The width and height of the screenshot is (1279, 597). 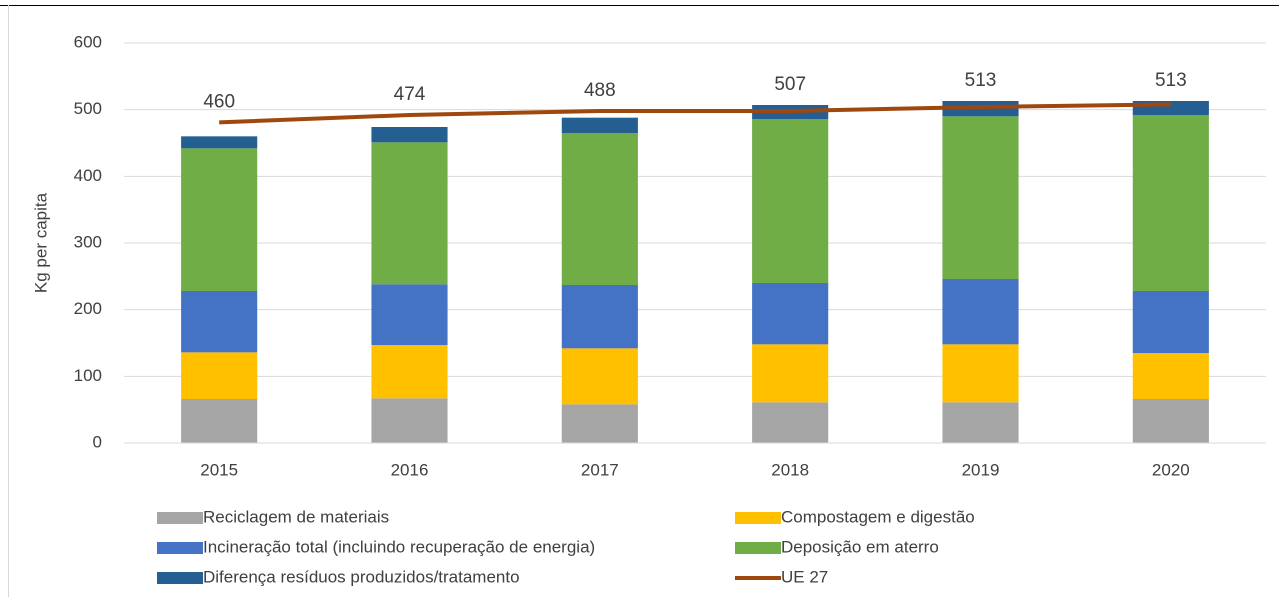 What do you see at coordinates (878, 516) in the screenshot?
I see `legend-label: Compostagem e digestão` at bounding box center [878, 516].